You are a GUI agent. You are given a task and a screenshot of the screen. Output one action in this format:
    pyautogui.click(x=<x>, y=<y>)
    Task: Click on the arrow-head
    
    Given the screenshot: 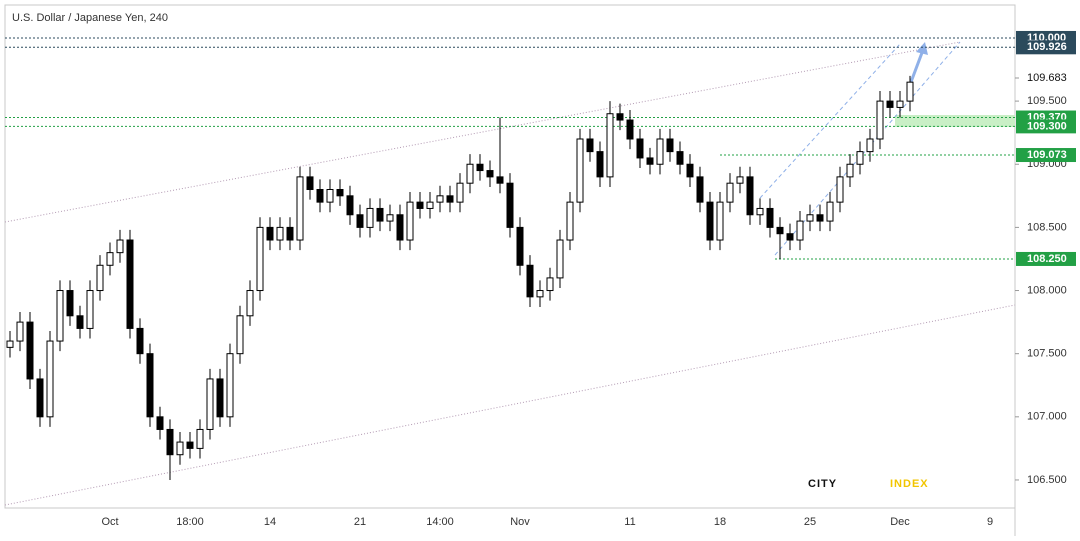 What is the action you would take?
    pyautogui.click(x=922, y=48)
    